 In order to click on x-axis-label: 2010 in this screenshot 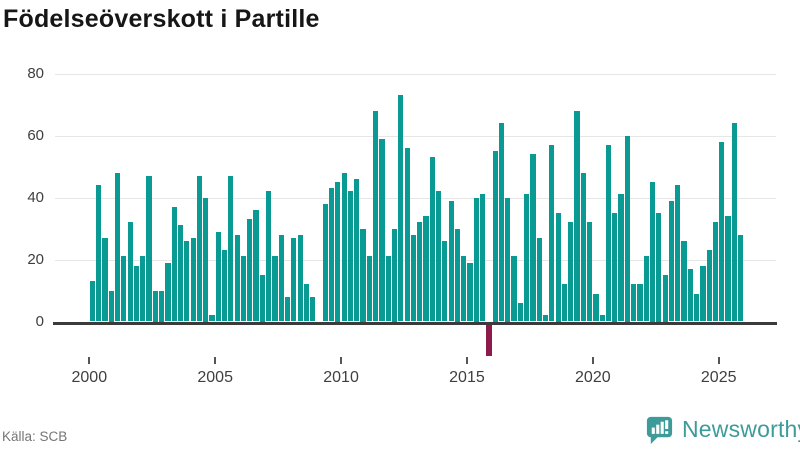, I will do `click(341, 377)`.